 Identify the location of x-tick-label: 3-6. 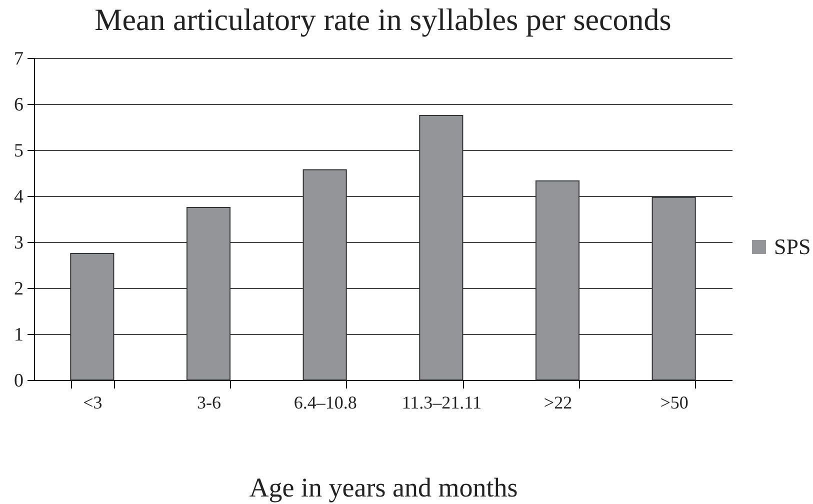
(209, 402).